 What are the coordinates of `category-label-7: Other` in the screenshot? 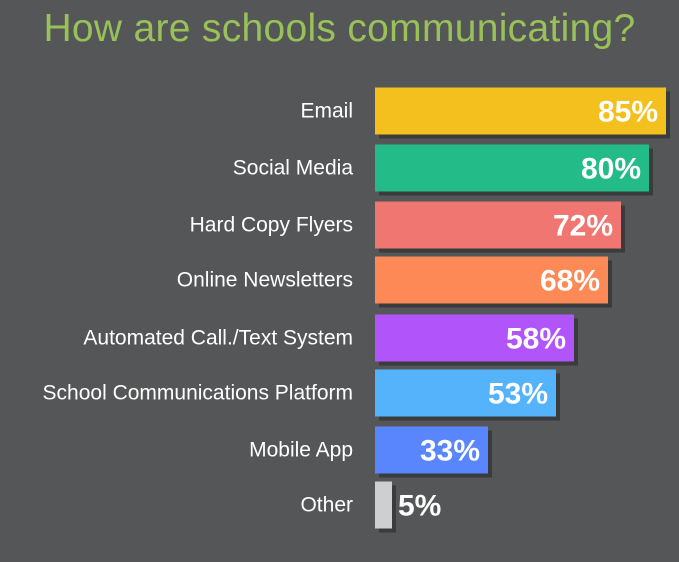 It's located at (326, 505).